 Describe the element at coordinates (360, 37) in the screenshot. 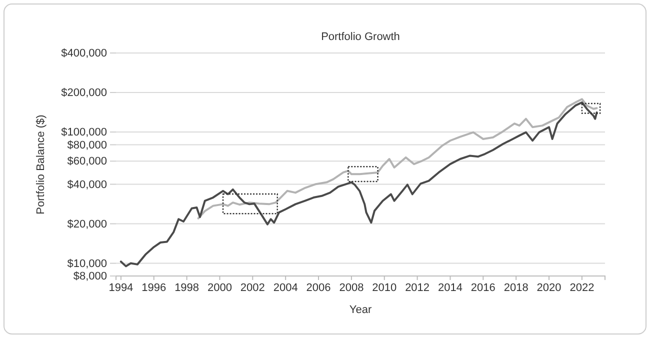

I see `chart-title: Portfolio Growth` at that location.